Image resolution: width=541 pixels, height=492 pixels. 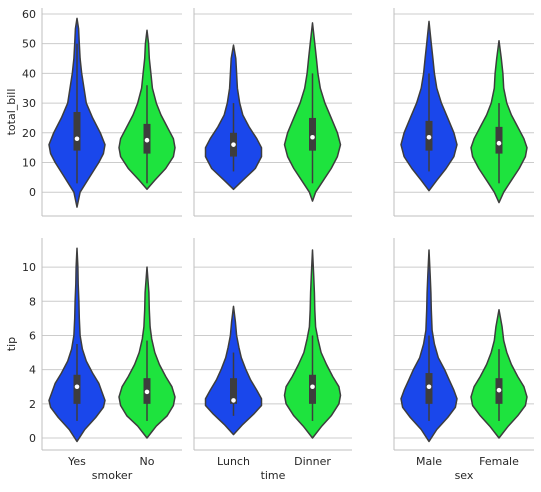 What do you see at coordinates (32, 335) in the screenshot?
I see `y-tick-label: 6` at bounding box center [32, 335].